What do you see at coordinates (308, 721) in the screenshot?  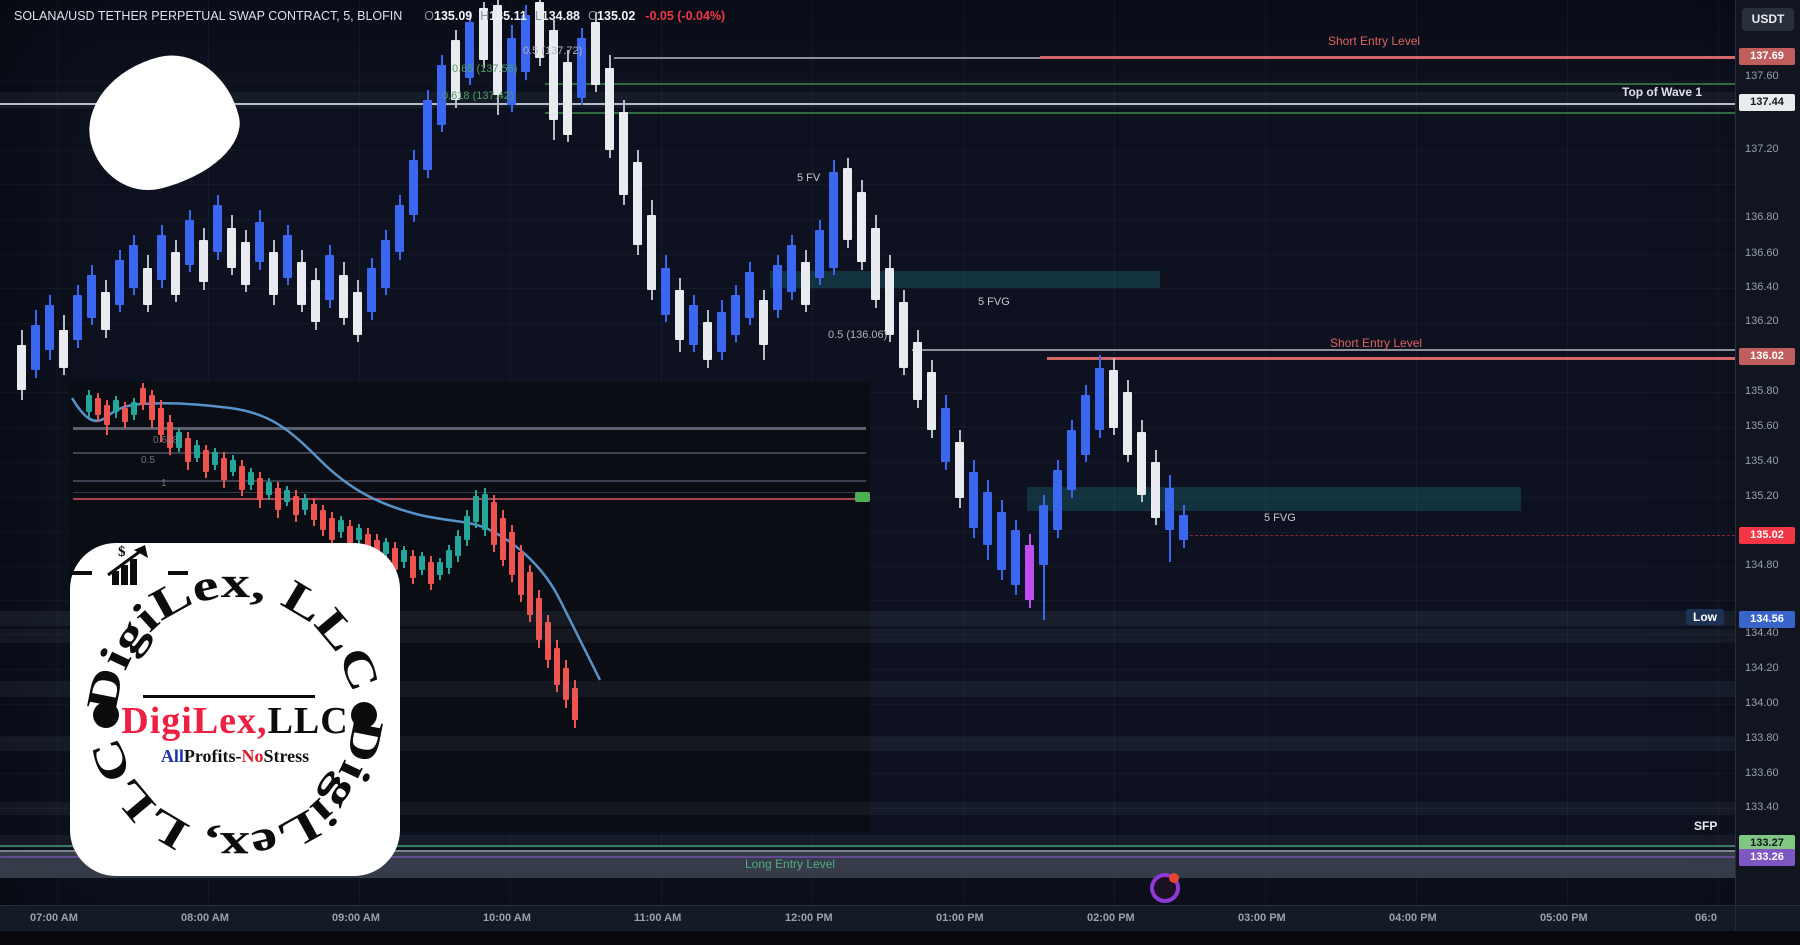 I see `brand-black-text: LLC` at bounding box center [308, 721].